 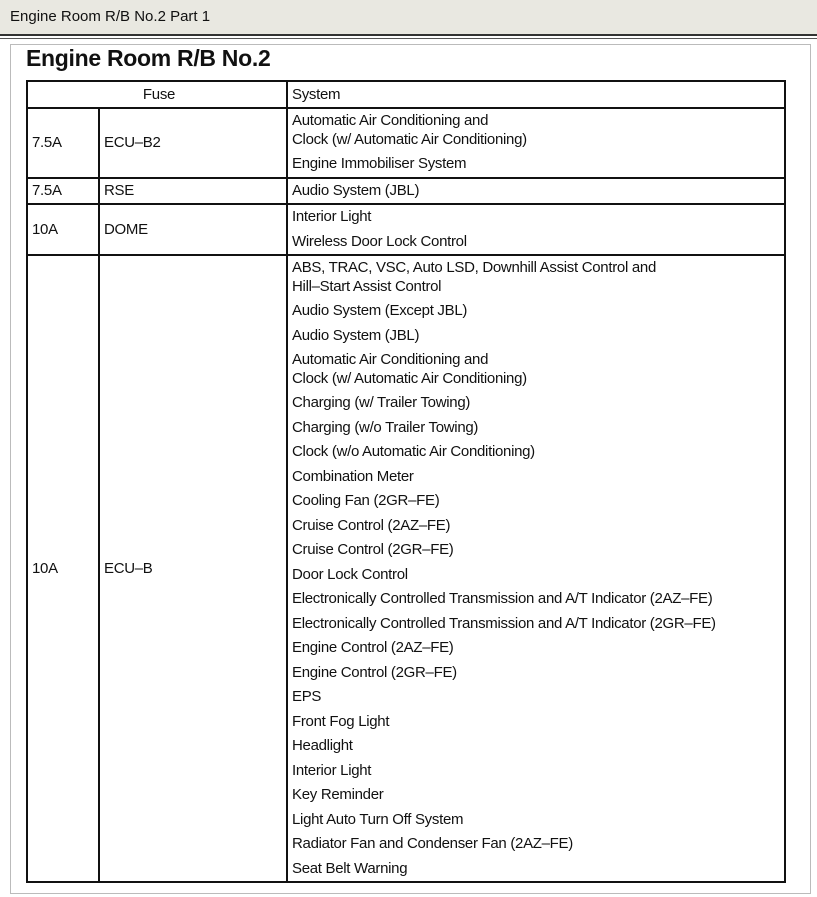 What do you see at coordinates (341, 721) in the screenshot?
I see `system-item: Front Fog Light` at bounding box center [341, 721].